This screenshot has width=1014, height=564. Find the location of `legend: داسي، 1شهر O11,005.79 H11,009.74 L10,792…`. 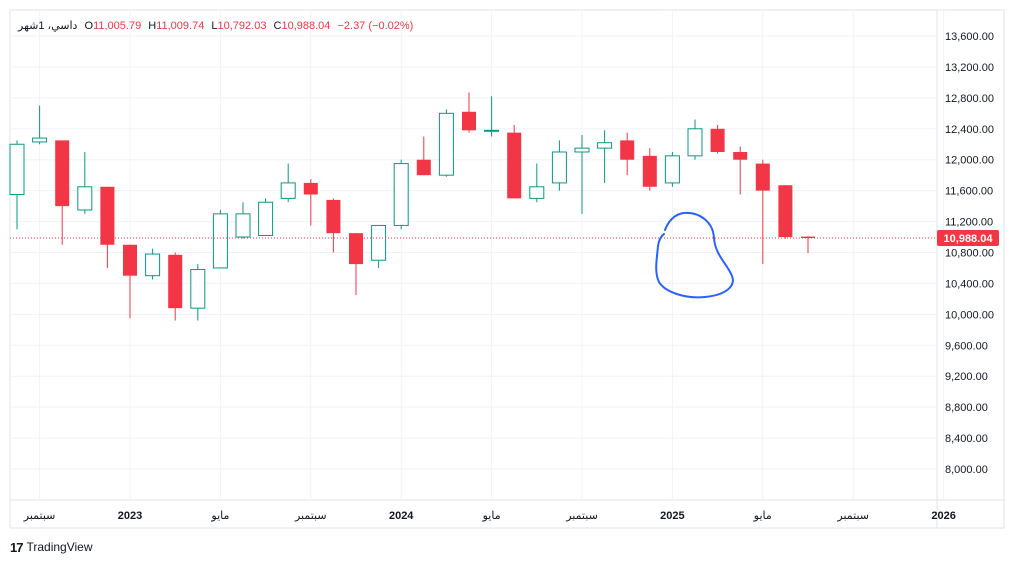

legend: داسي، 1شهر O11,005.79 H11,009.74 L10,792… is located at coordinates (215, 26).